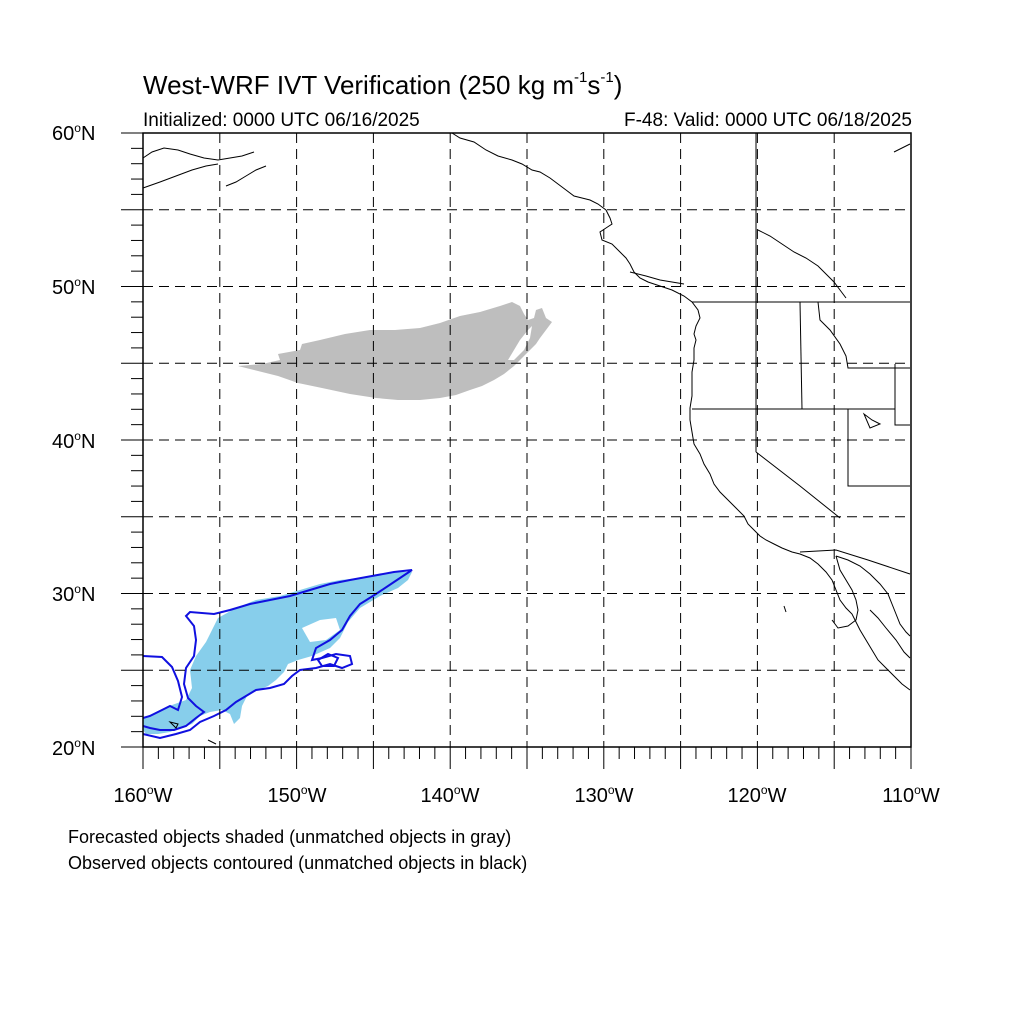 The width and height of the screenshot is (1024, 1024). I want to click on matched-forecast-object, so click(277, 653).